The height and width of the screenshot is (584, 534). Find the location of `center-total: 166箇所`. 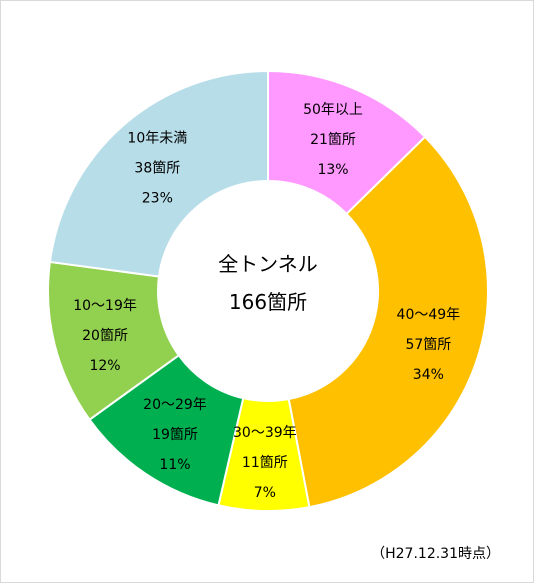

center-total: 166箇所 is located at coordinates (268, 302).